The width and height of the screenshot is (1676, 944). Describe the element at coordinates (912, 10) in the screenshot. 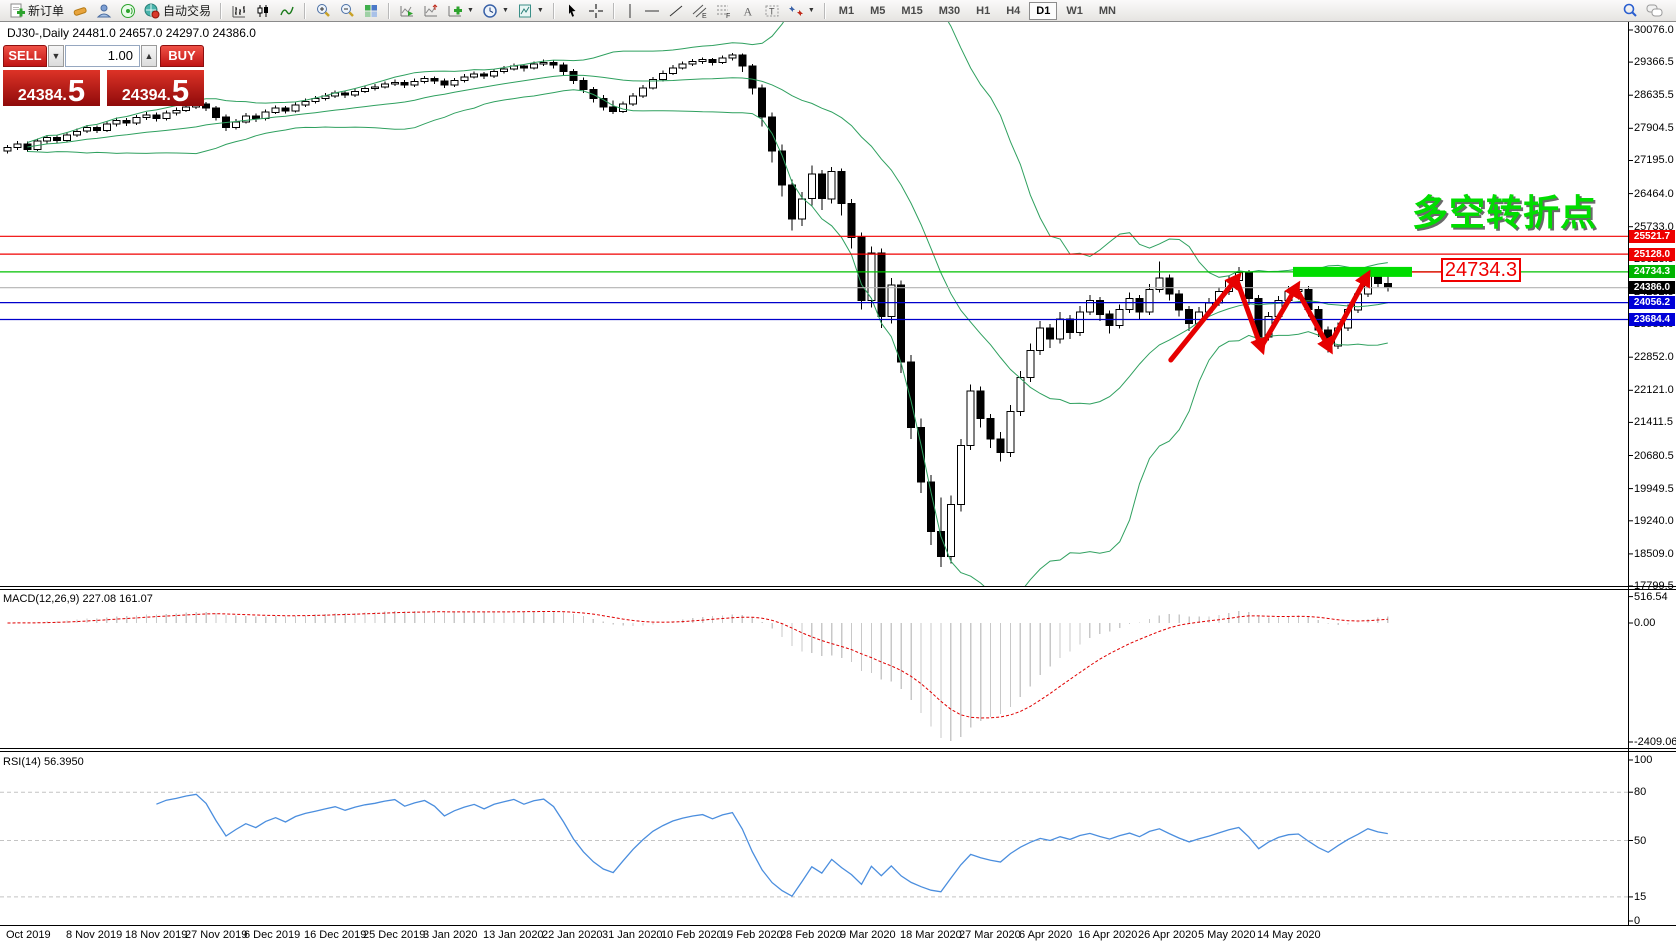

I see `timeframe-m15-button: M15` at that location.